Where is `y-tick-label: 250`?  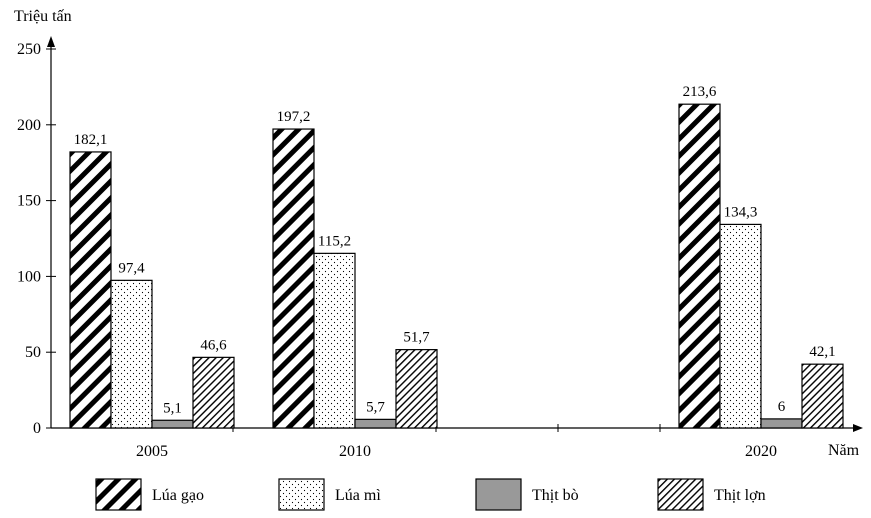
y-tick-label: 250 is located at coordinates (29, 49).